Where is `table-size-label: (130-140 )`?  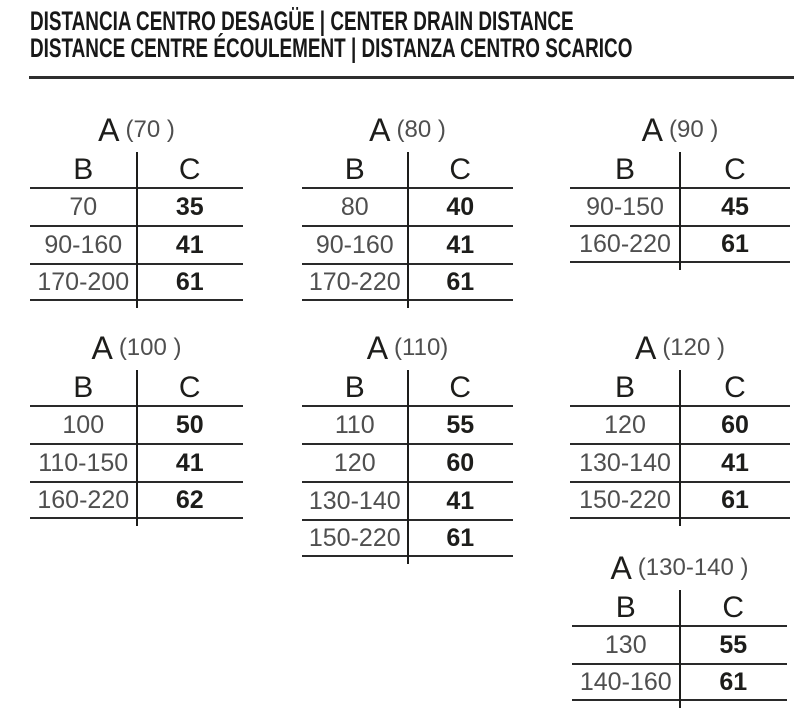 table-size-label: (130-140 ) is located at coordinates (693, 567).